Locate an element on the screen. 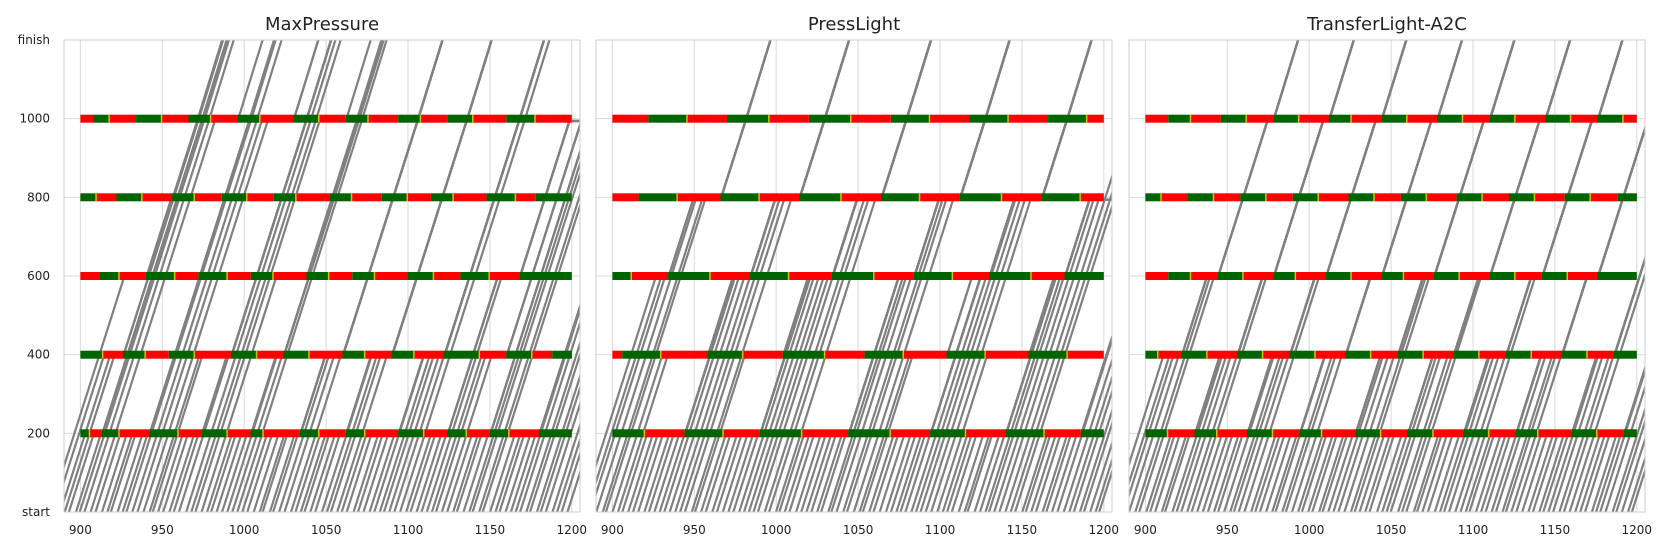 The image size is (1661, 554). x-tick-label: 900 is located at coordinates (80, 530).